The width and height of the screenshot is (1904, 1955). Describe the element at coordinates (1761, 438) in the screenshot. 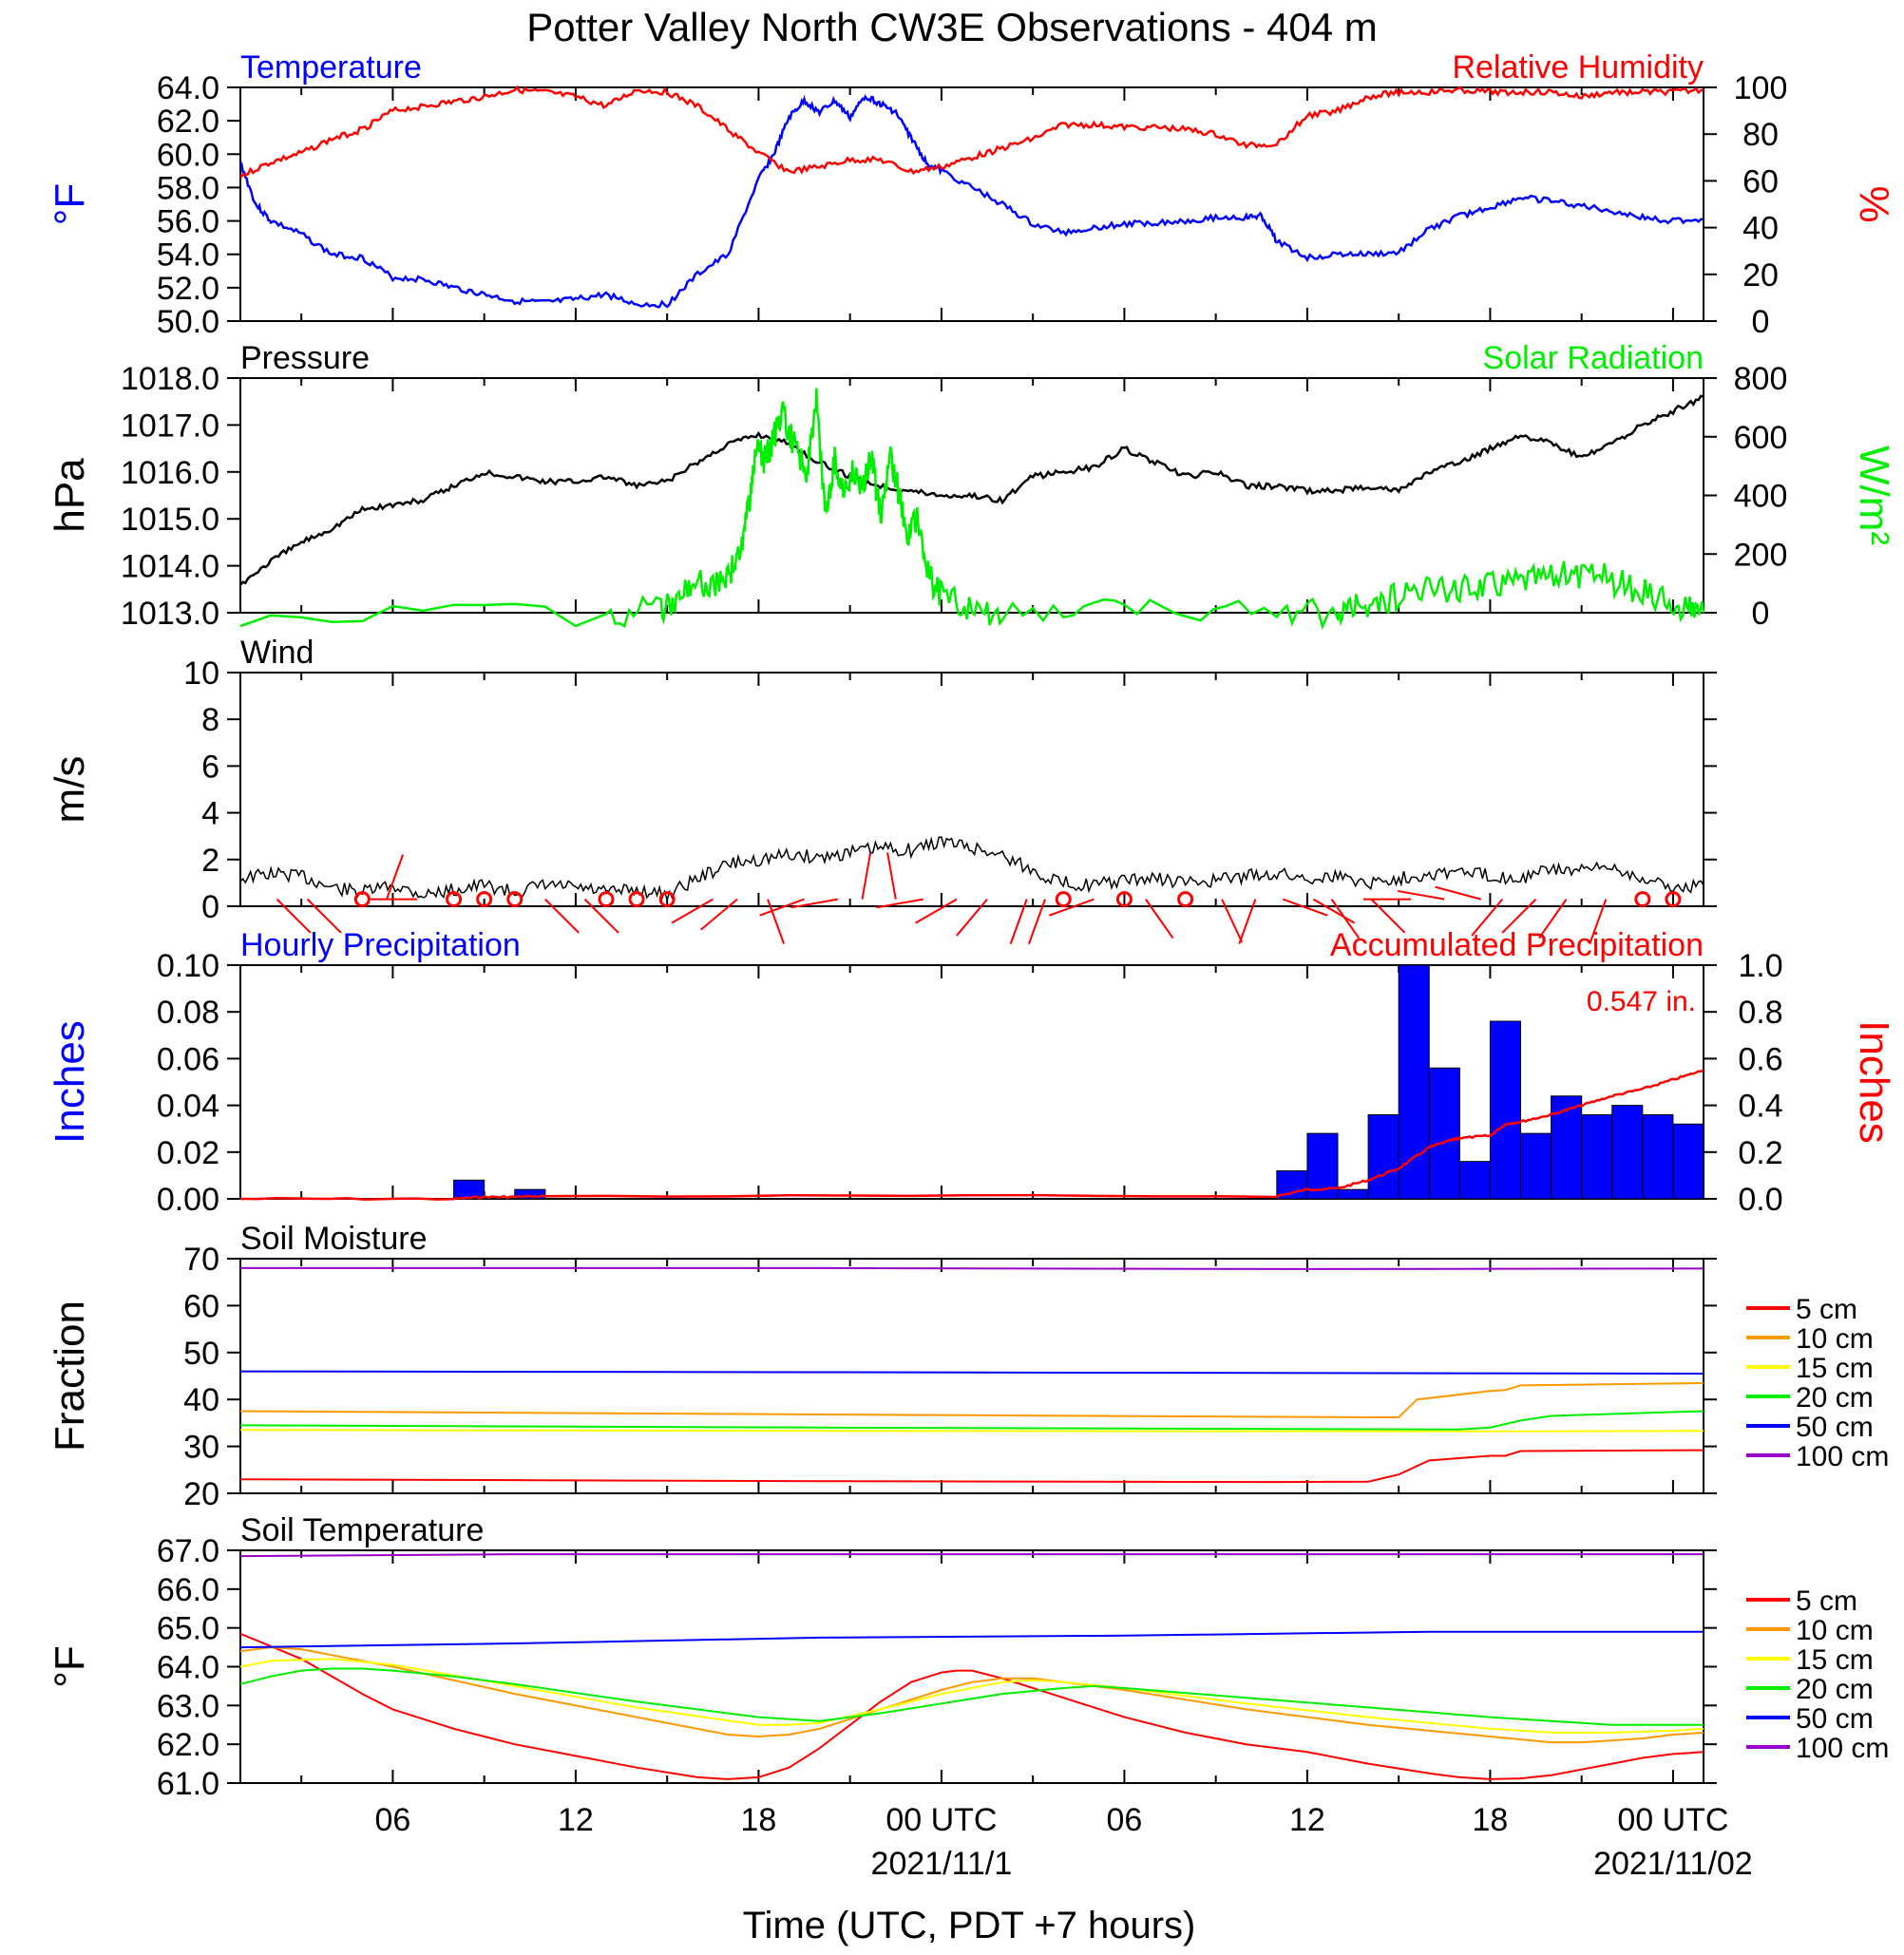

I see `y-tick-label-right: 600` at that location.